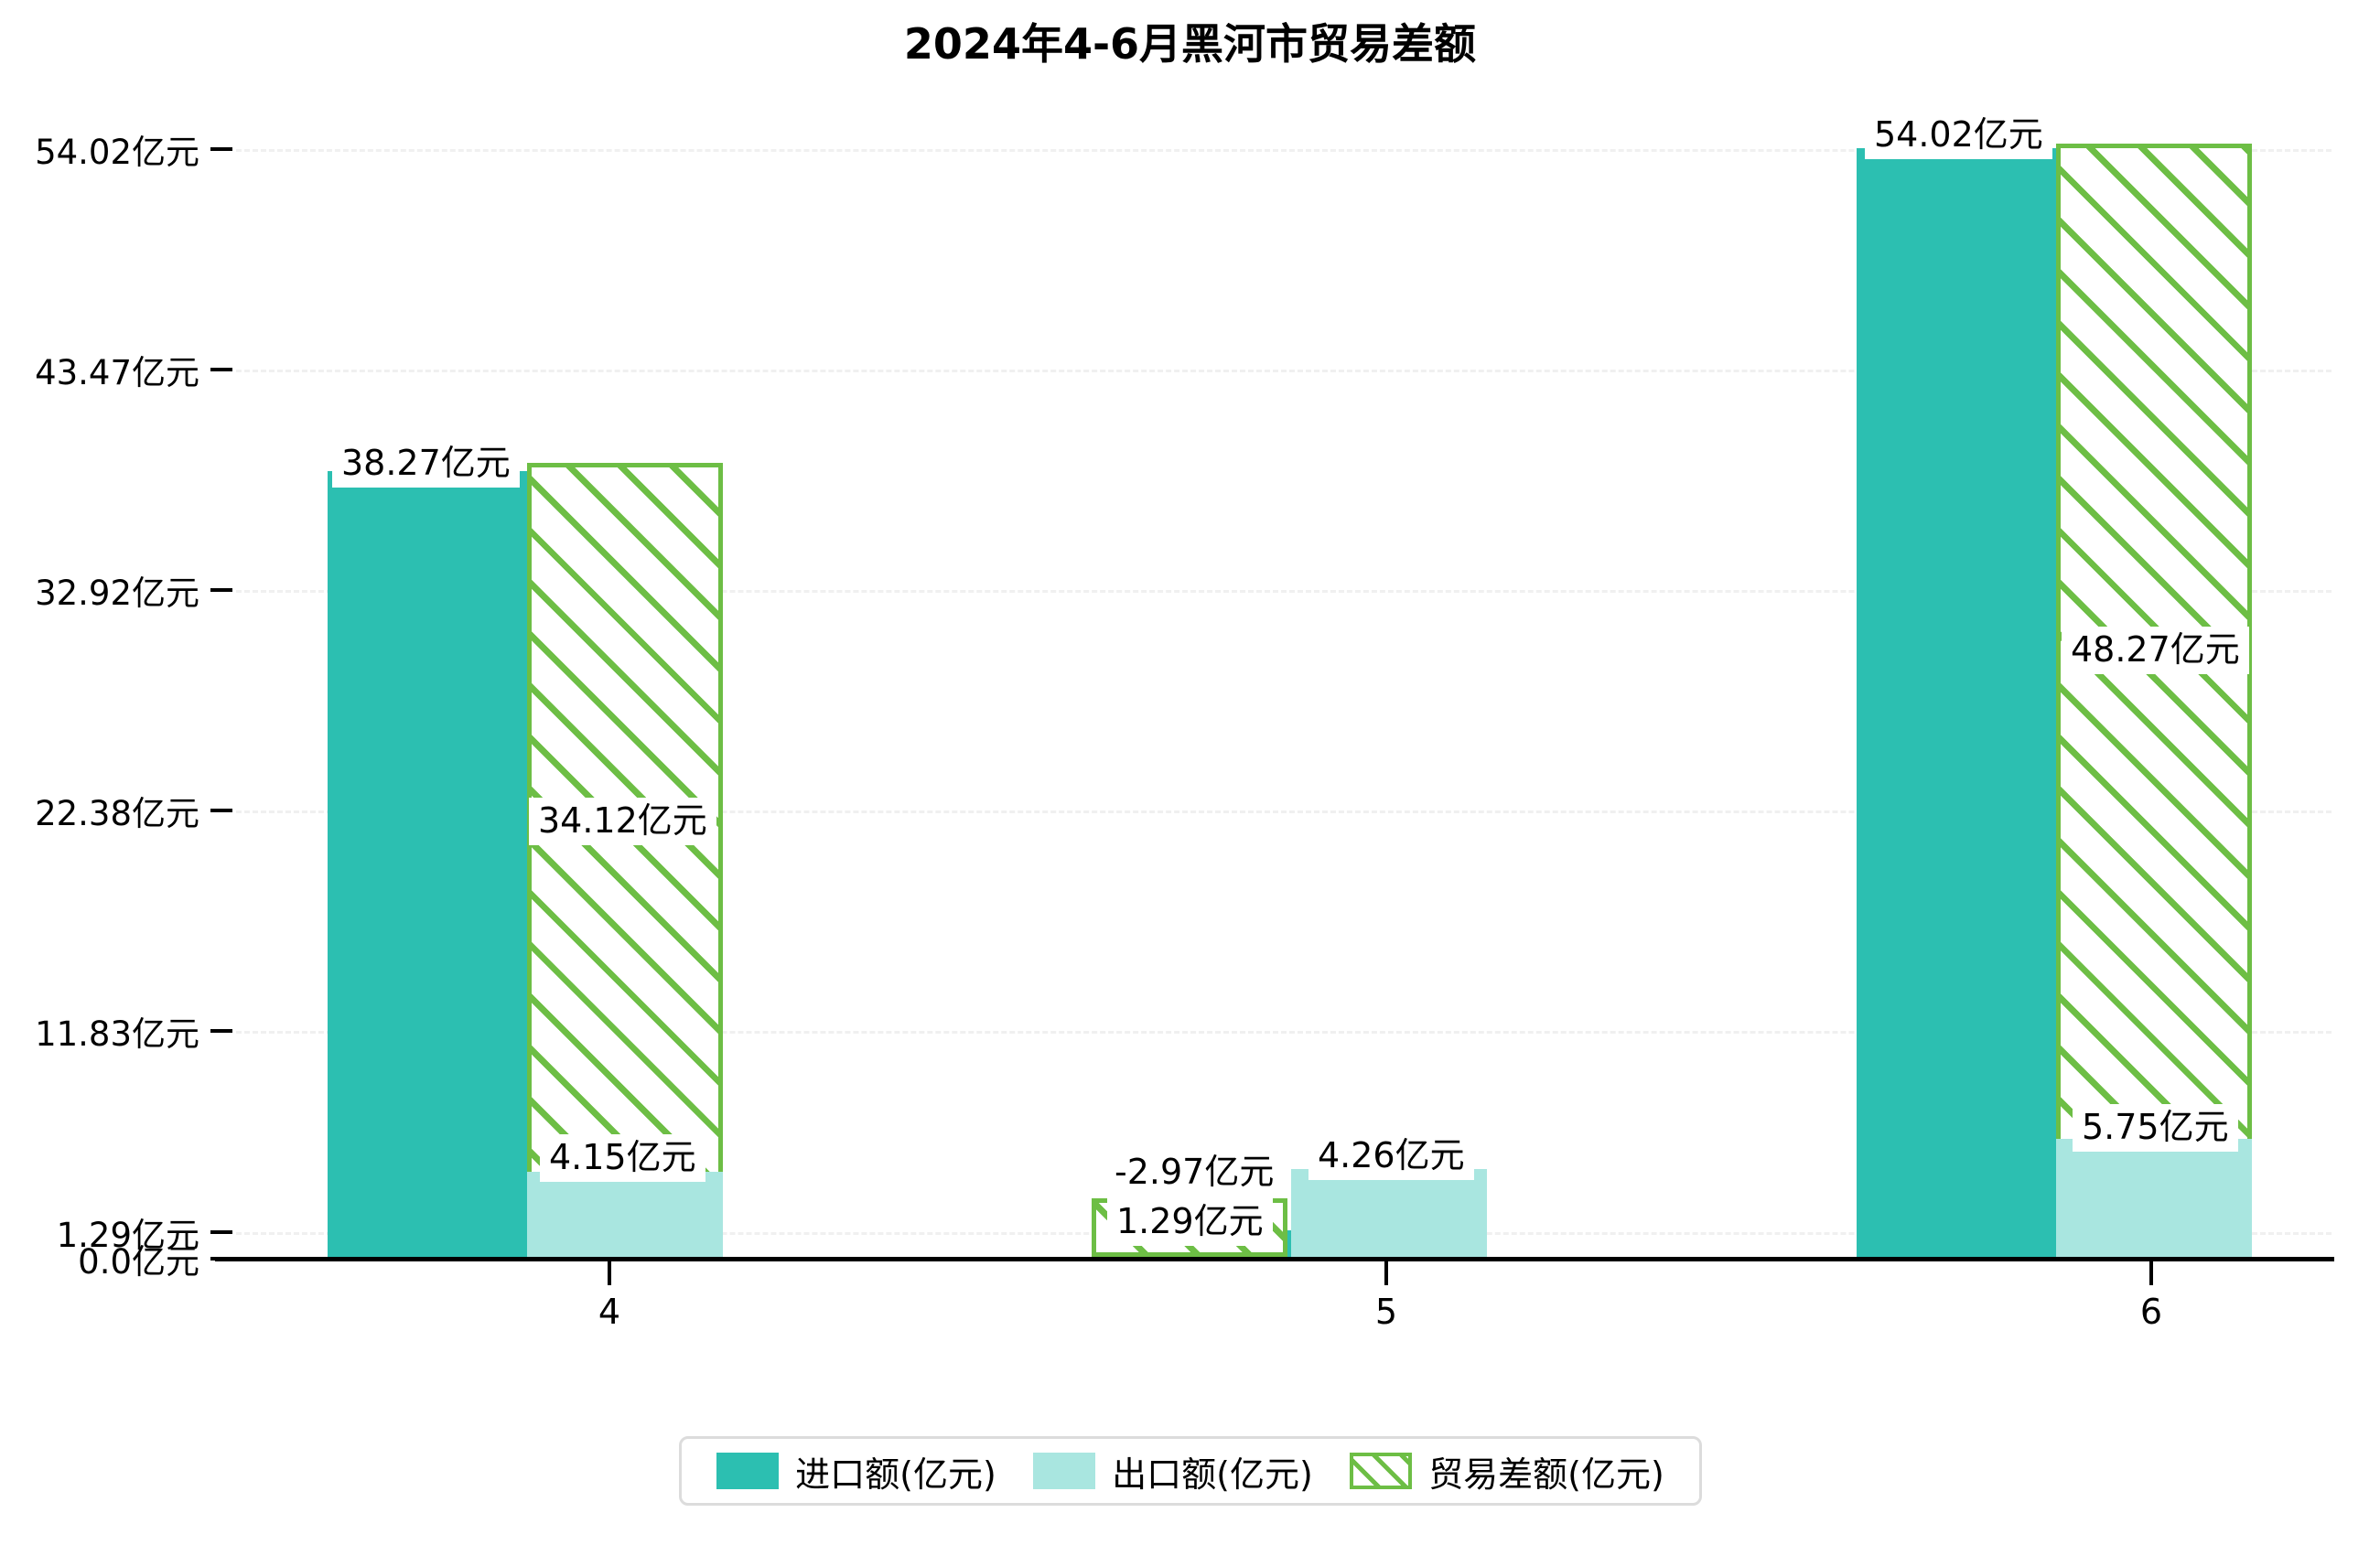 The height and width of the screenshot is (1545, 2380). What do you see at coordinates (2155, 1128) in the screenshot?
I see `value-label-export-month-6: 5.75亿元` at bounding box center [2155, 1128].